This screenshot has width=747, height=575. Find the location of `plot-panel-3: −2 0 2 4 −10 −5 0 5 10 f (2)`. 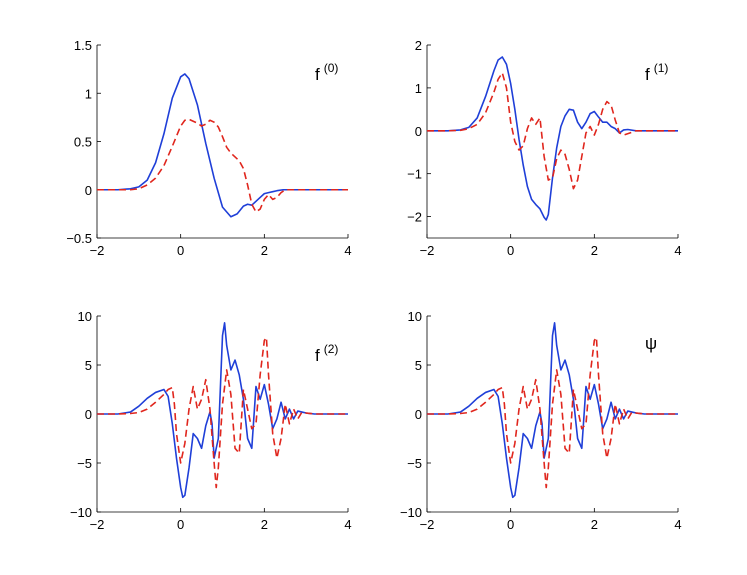

plot-panel-3: −2 0 2 4 −10 −5 0 5 10 f (2) is located at coordinates (211, 420).